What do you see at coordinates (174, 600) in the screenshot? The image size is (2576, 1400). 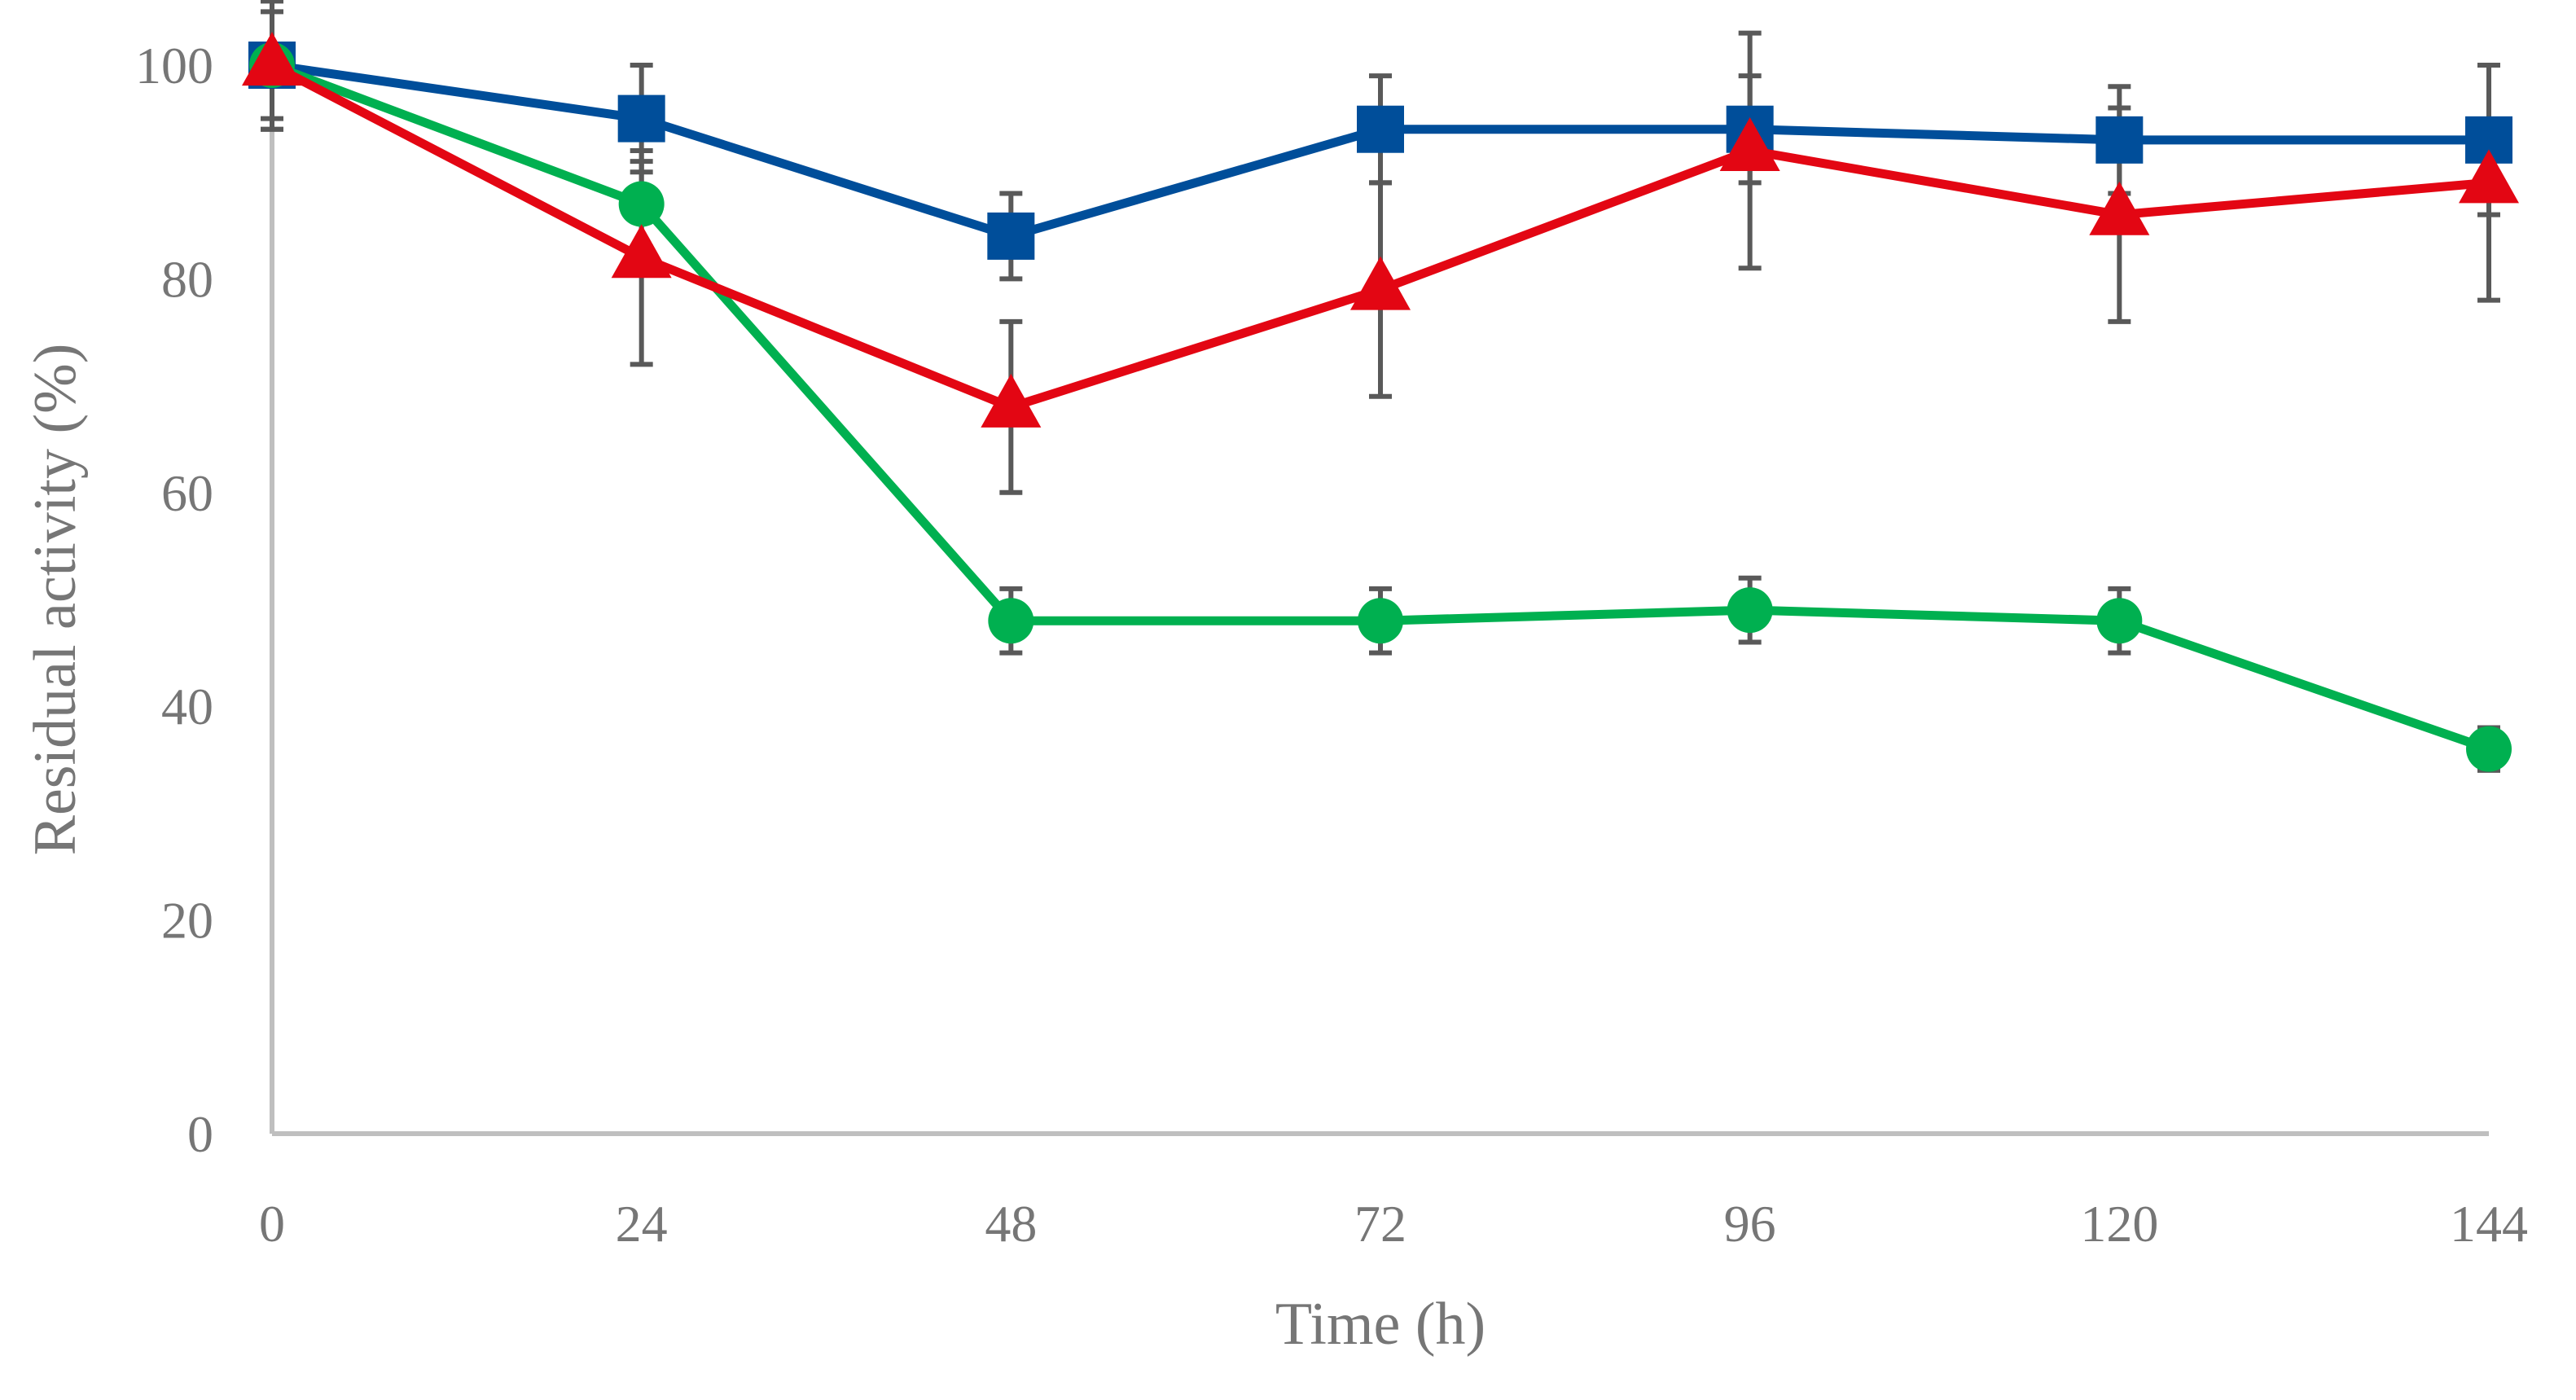 I see `y-tick-labels: 0 20 40 60 80 100` at bounding box center [174, 600].